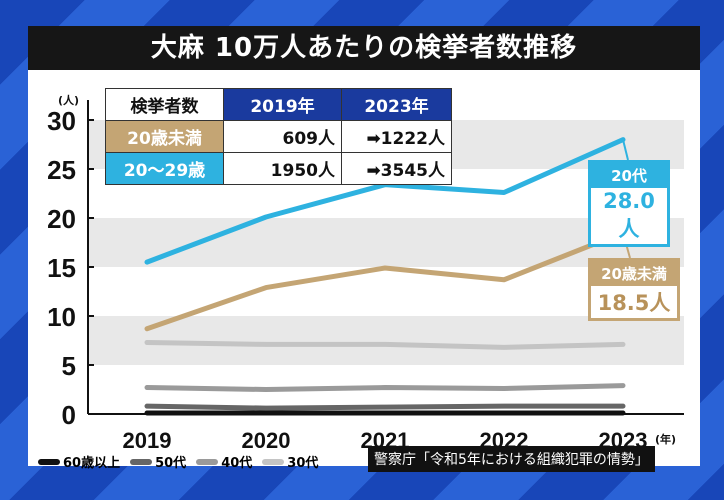 This screenshot has width=724, height=500. What do you see at coordinates (364, 48) in the screenshot?
I see `chart-title: 大麻 10万人あたりの検挙者数推移` at bounding box center [364, 48].